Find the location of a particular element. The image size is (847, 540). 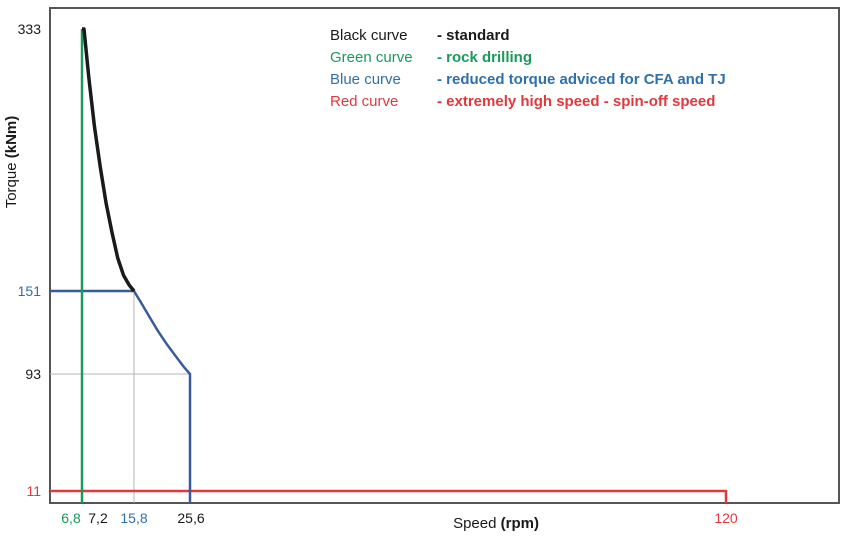

y-axis-title: Torque (kNm) is located at coordinates (11, 162).